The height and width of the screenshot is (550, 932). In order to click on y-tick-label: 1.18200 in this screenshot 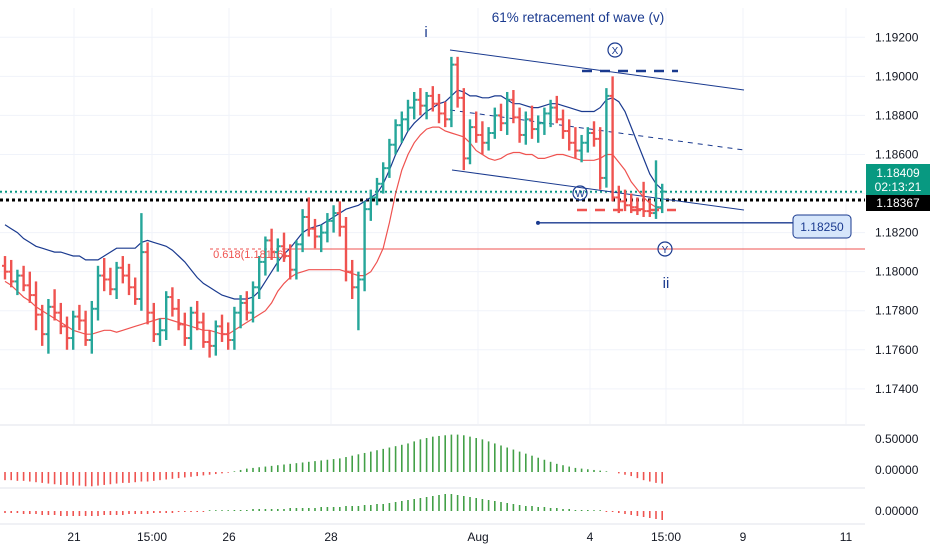, I will do `click(897, 233)`.